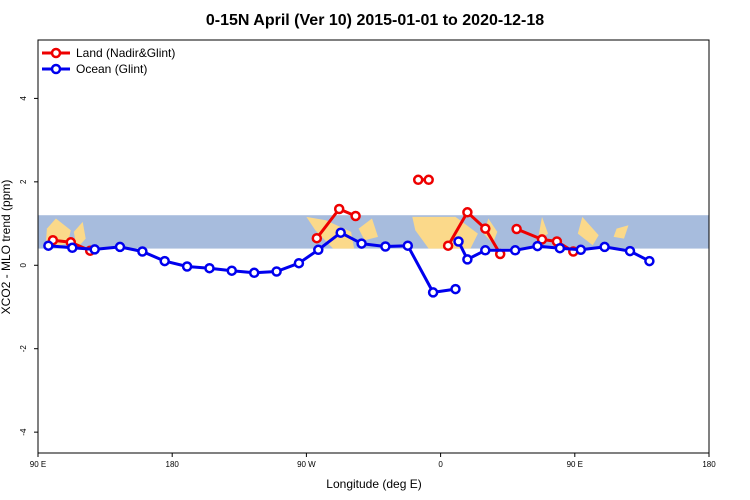 The height and width of the screenshot is (500, 750). What do you see at coordinates (23, 264) in the screenshot?
I see `y-tick-label: 0` at bounding box center [23, 264].